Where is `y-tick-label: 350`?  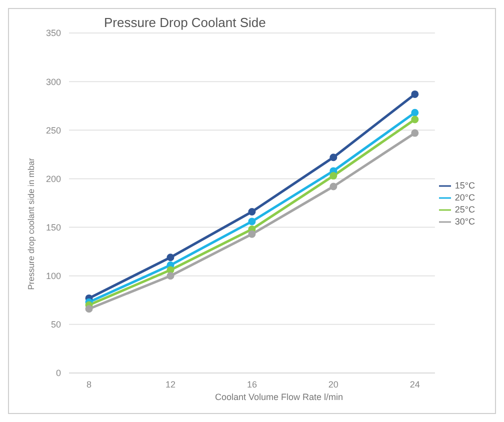
y-tick-label: 350 is located at coordinates (53, 33).